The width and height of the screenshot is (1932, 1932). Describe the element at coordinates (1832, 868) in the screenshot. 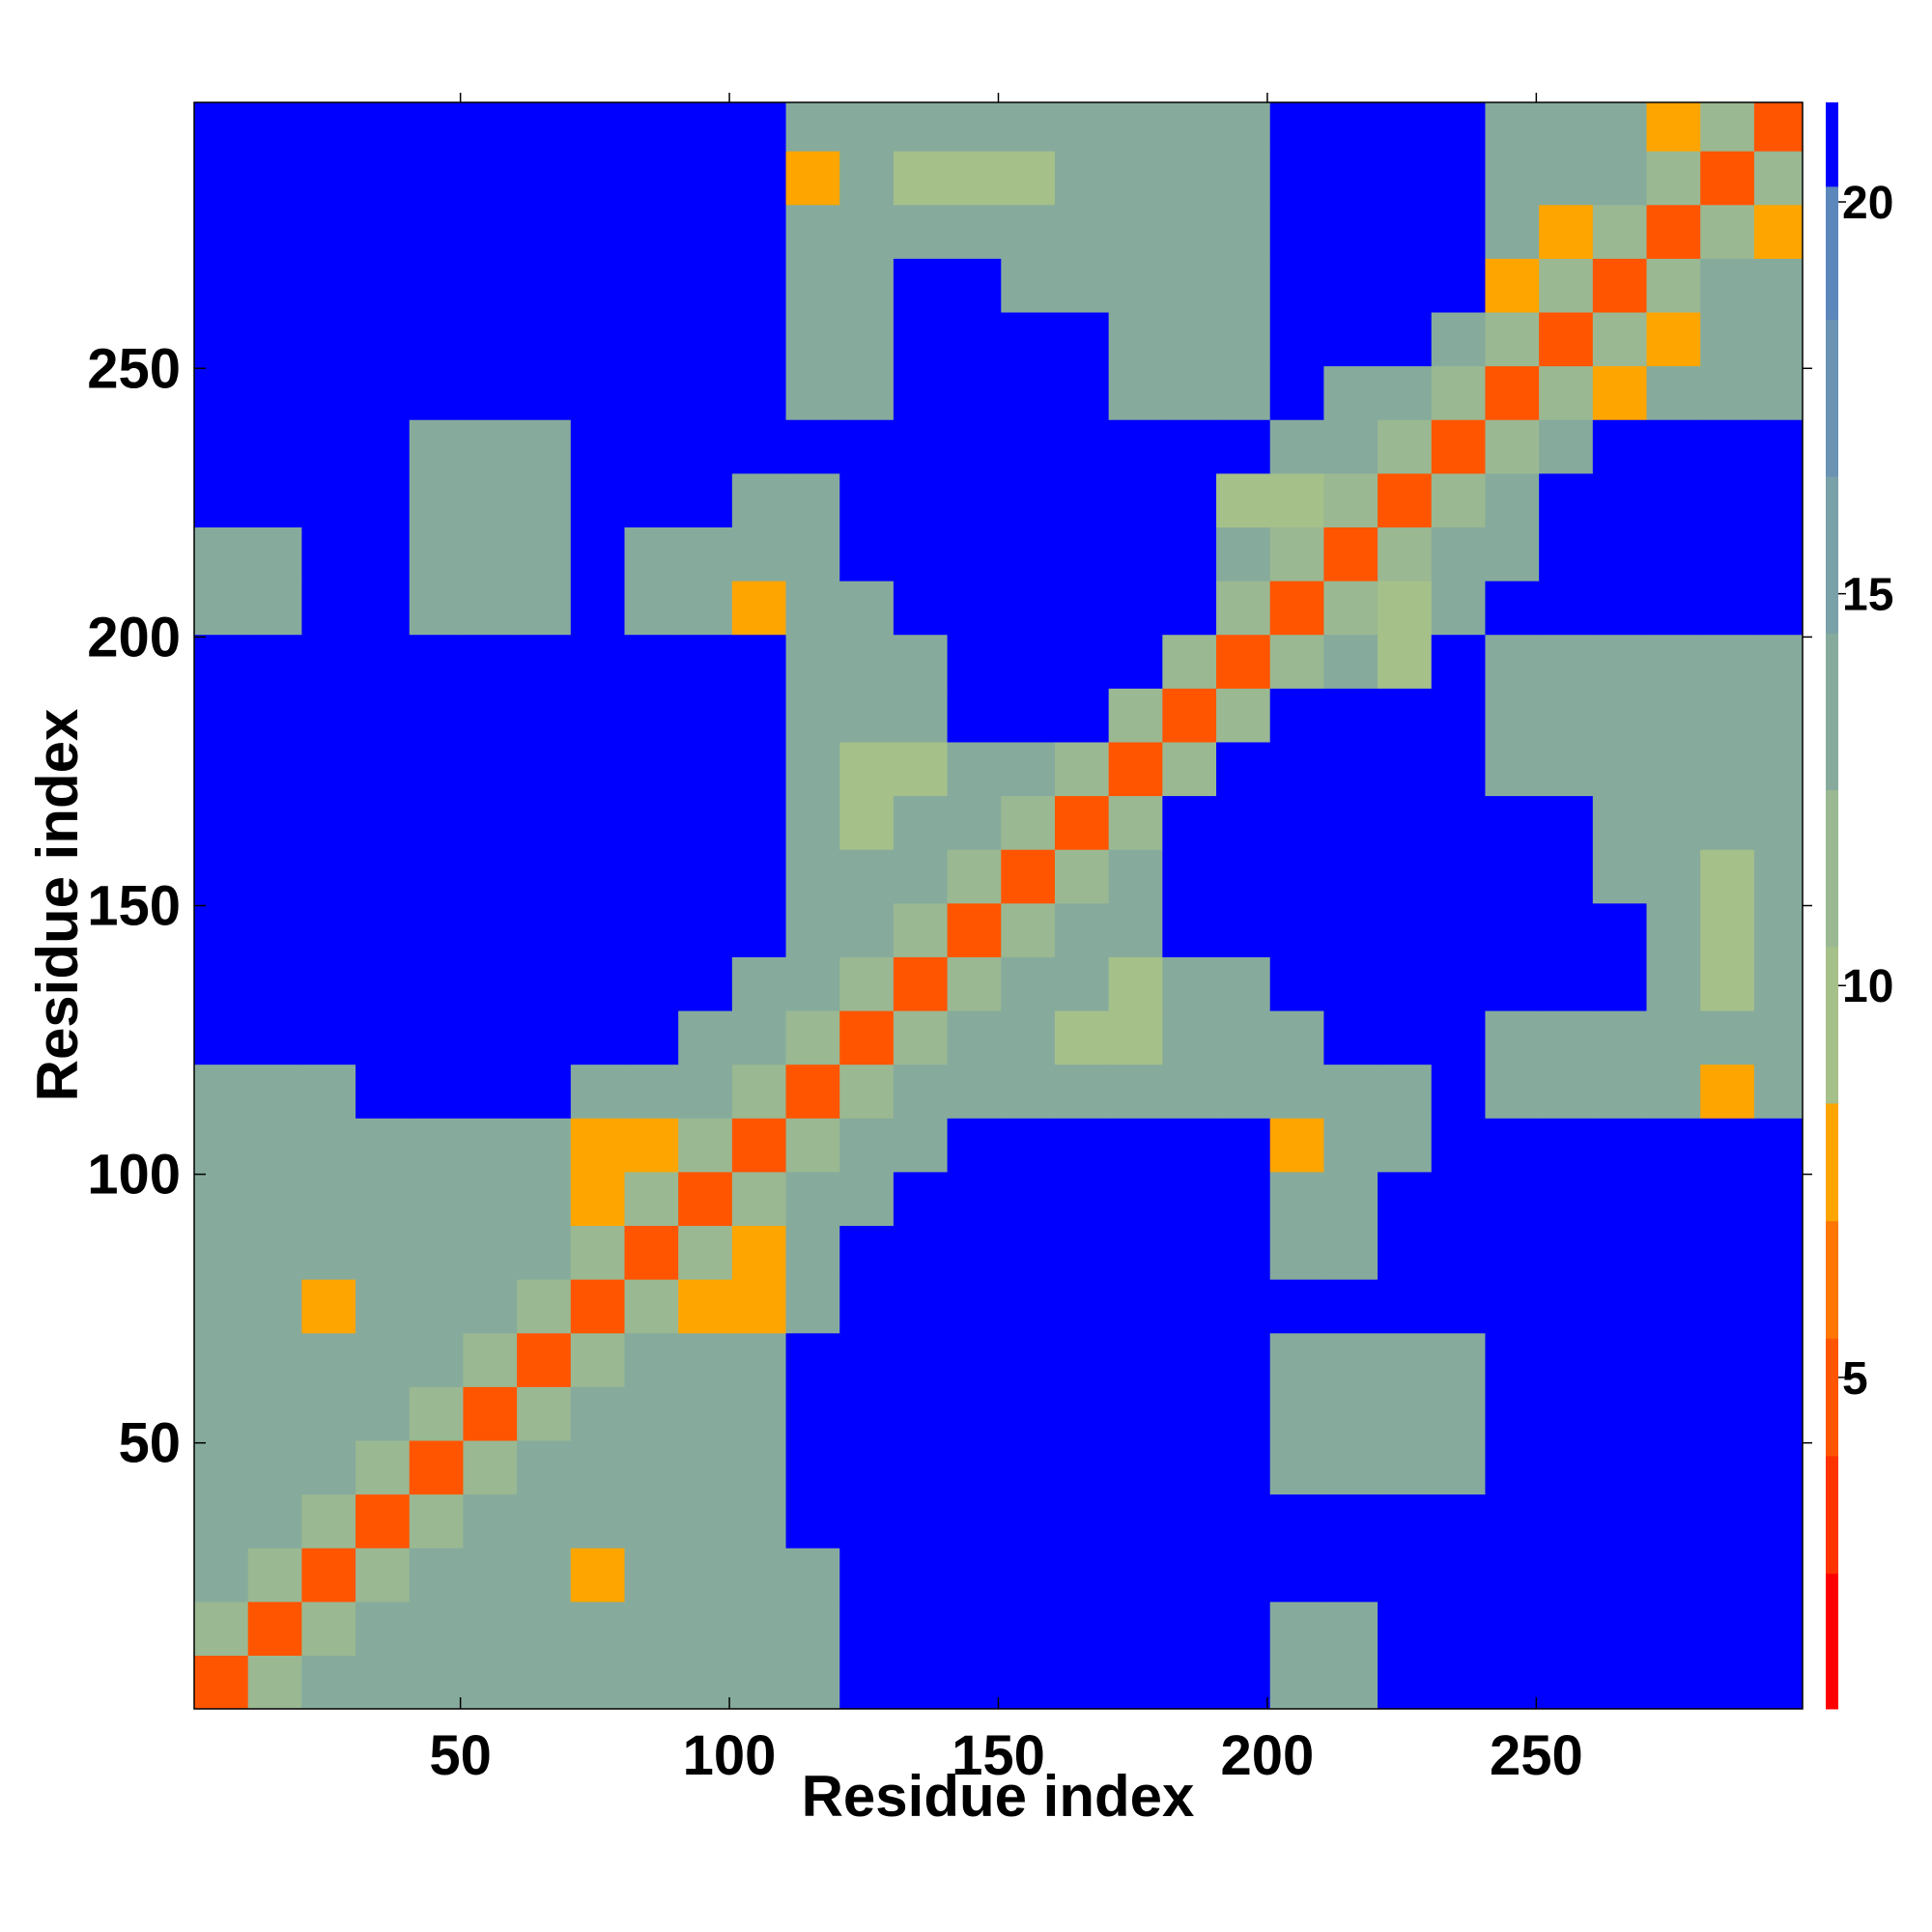

I see `colorbar-band` at that location.